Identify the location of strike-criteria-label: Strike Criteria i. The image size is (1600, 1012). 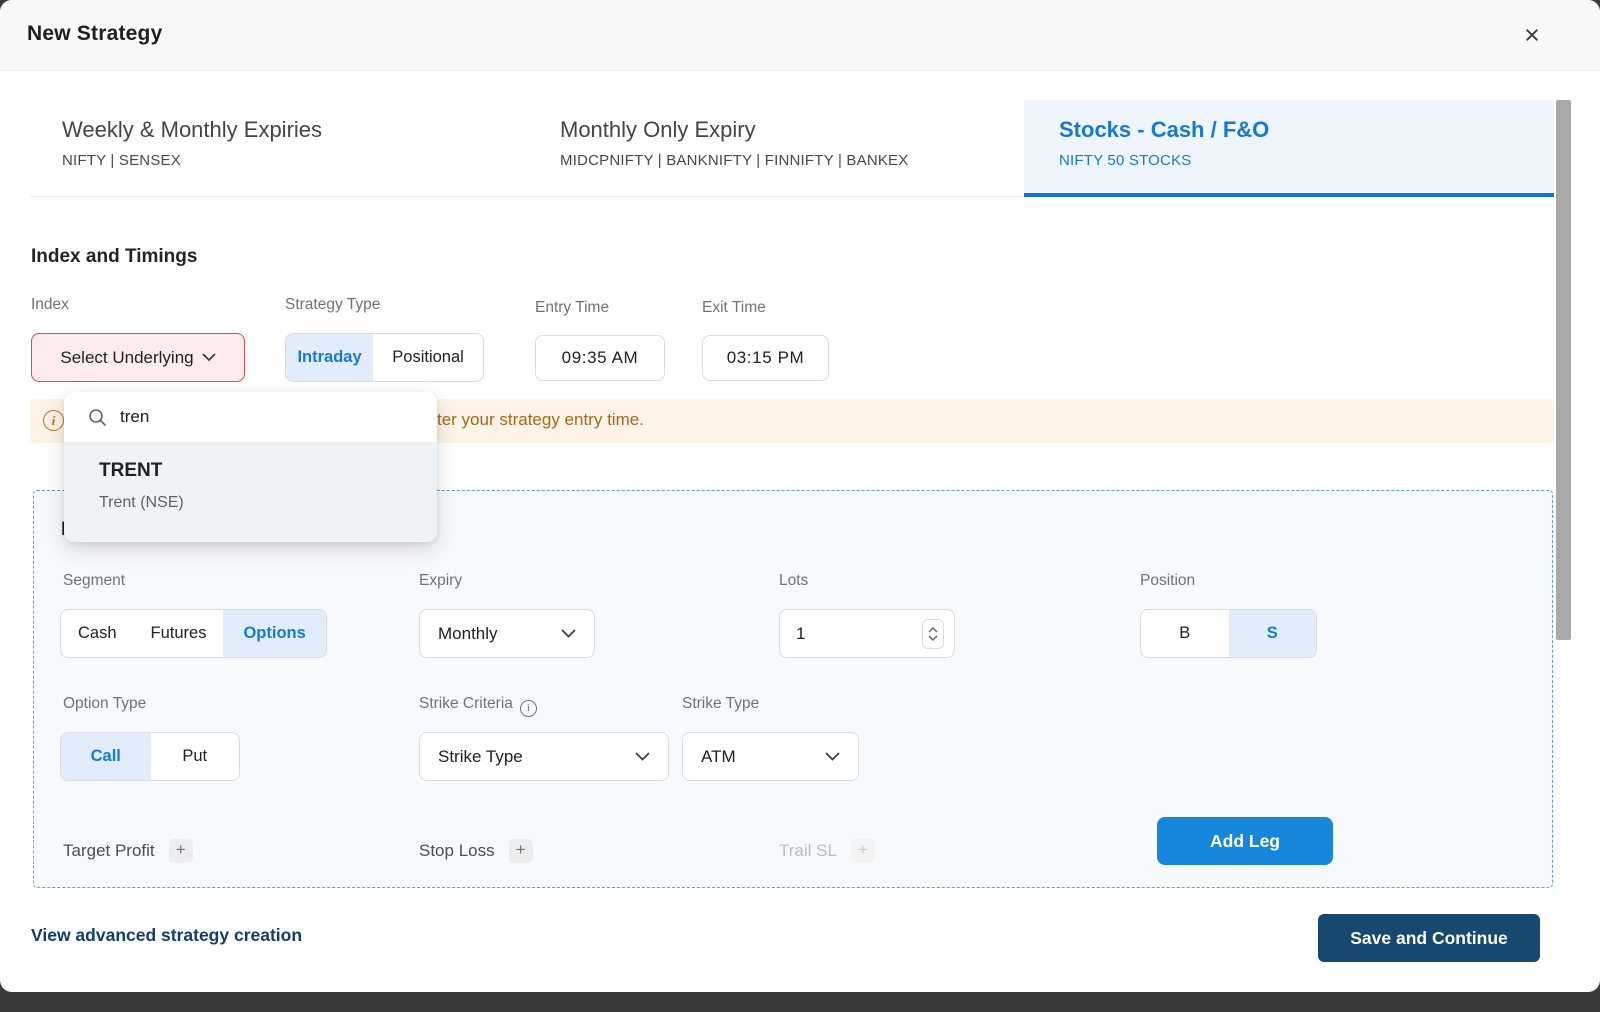
(478, 706).